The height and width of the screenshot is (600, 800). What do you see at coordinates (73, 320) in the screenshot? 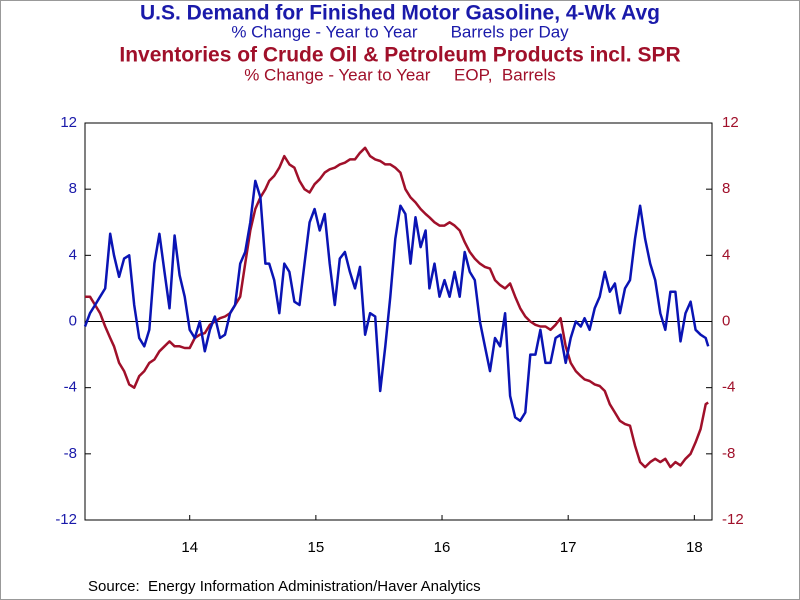
I see `y-tick-label: 0` at bounding box center [73, 320].